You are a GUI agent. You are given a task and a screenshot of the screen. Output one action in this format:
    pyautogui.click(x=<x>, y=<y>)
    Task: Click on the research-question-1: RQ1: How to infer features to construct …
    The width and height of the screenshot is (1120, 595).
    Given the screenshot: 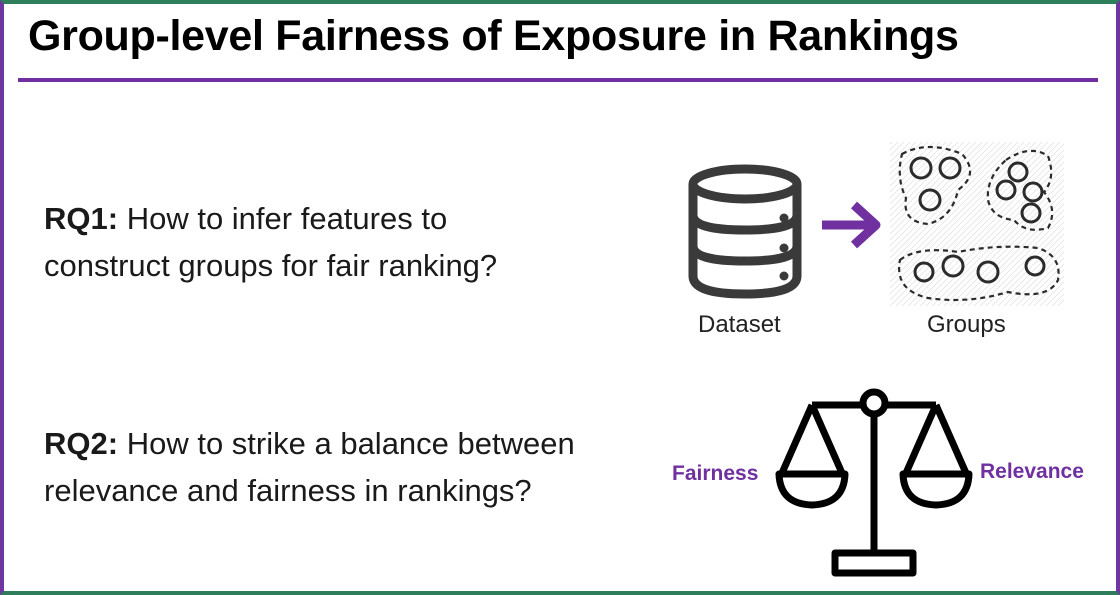 What is the action you would take?
    pyautogui.click(x=270, y=242)
    